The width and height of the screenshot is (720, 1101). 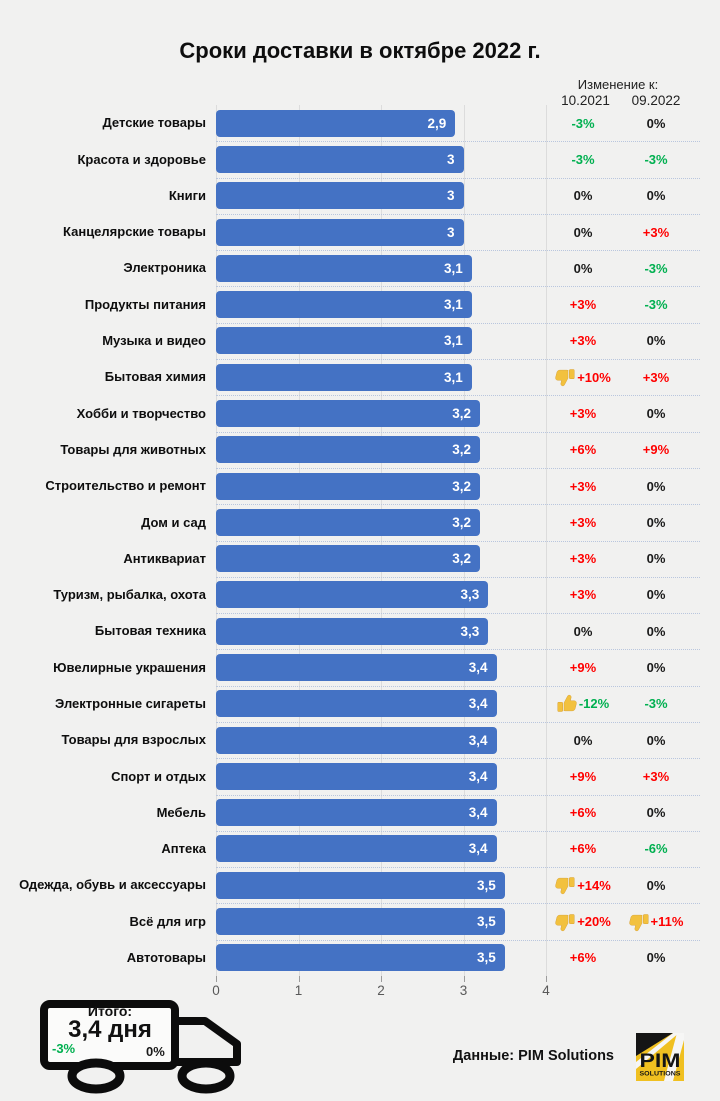 What do you see at coordinates (125, 486) in the screenshot?
I see `category-label: Строительство и ремонт` at bounding box center [125, 486].